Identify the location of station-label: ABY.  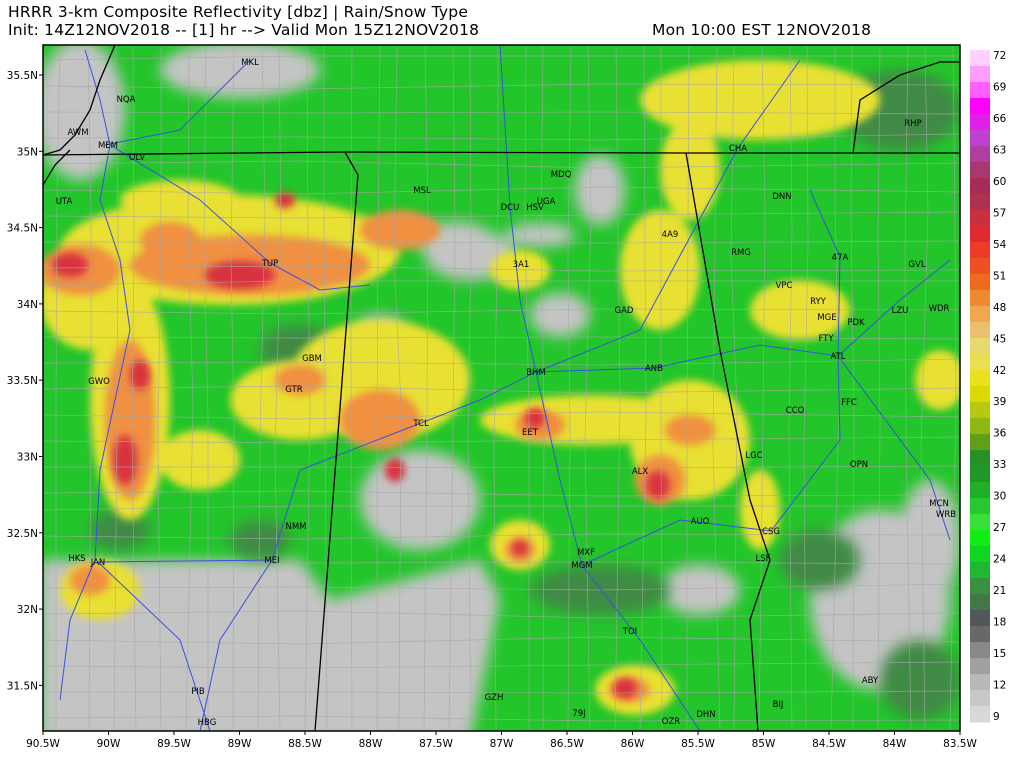
(870, 681).